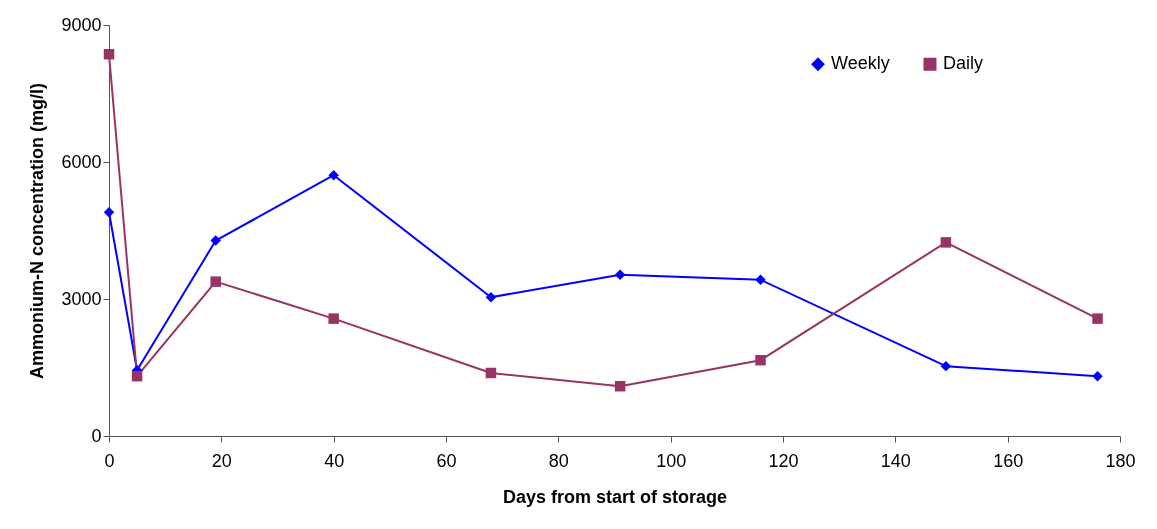 Image resolution: width=1157 pixels, height=529 pixels. What do you see at coordinates (81, 161) in the screenshot?
I see `y-tick-label: 6000` at bounding box center [81, 161].